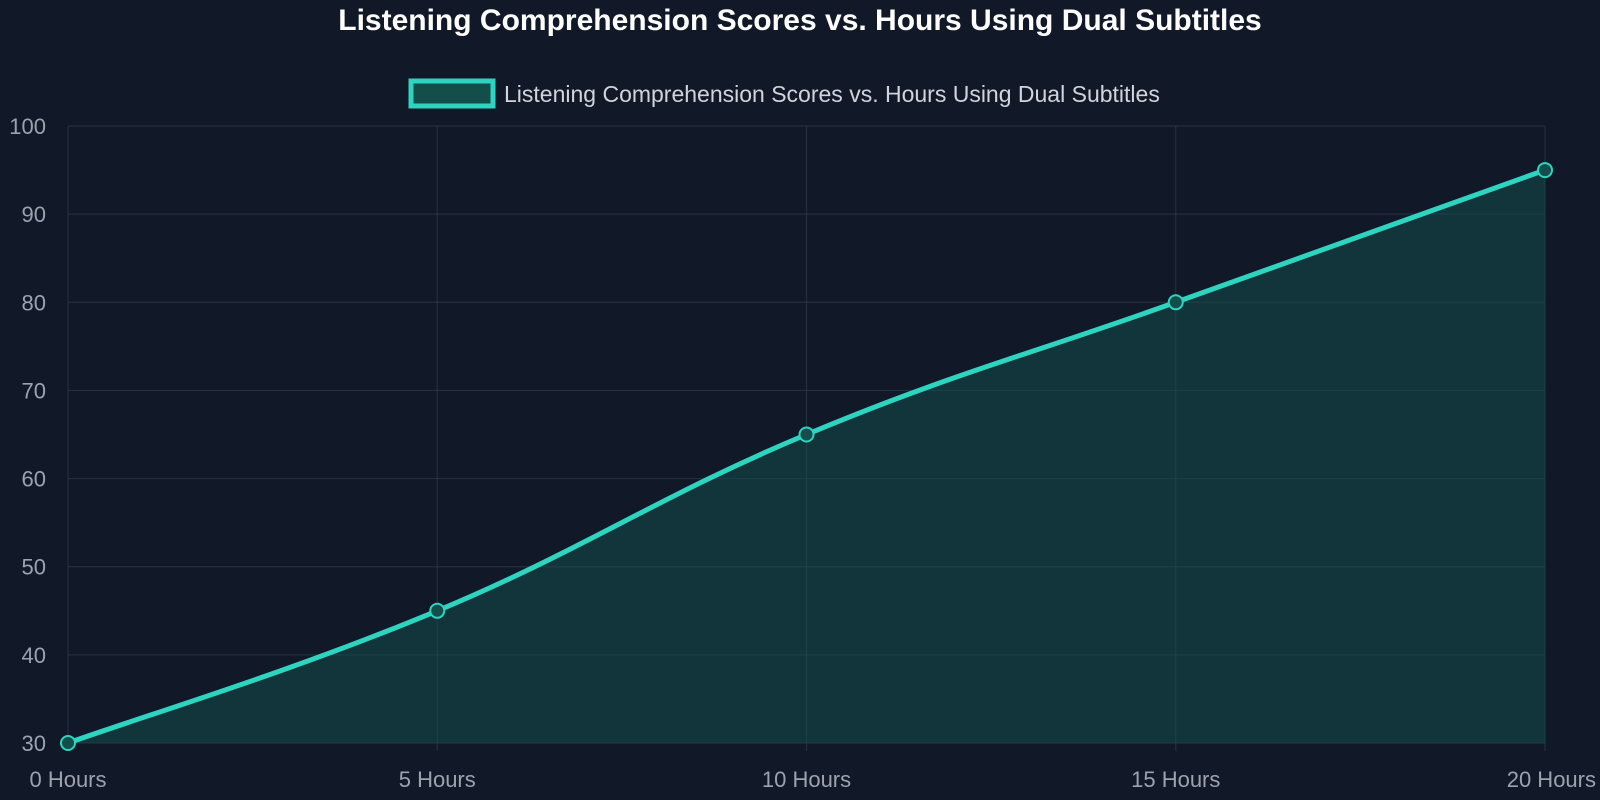 Image resolution: width=1600 pixels, height=800 pixels. Describe the element at coordinates (806, 779) in the screenshot. I see `x-tick-label: 10 Hours` at that location.